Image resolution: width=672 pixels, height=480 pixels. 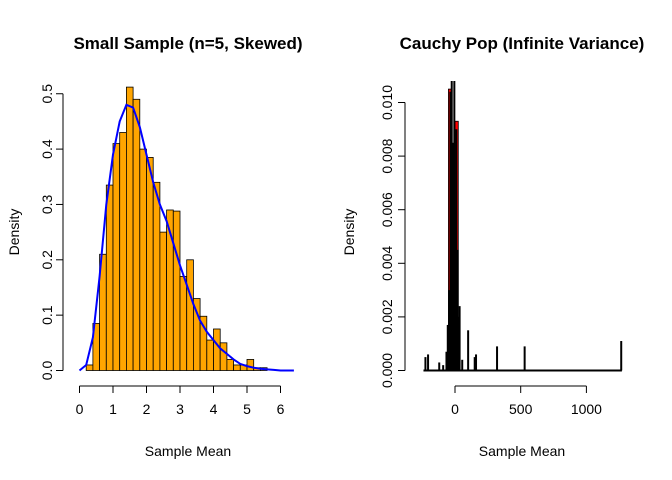 I want to click on x-tick-label: 2, so click(x=147, y=409).